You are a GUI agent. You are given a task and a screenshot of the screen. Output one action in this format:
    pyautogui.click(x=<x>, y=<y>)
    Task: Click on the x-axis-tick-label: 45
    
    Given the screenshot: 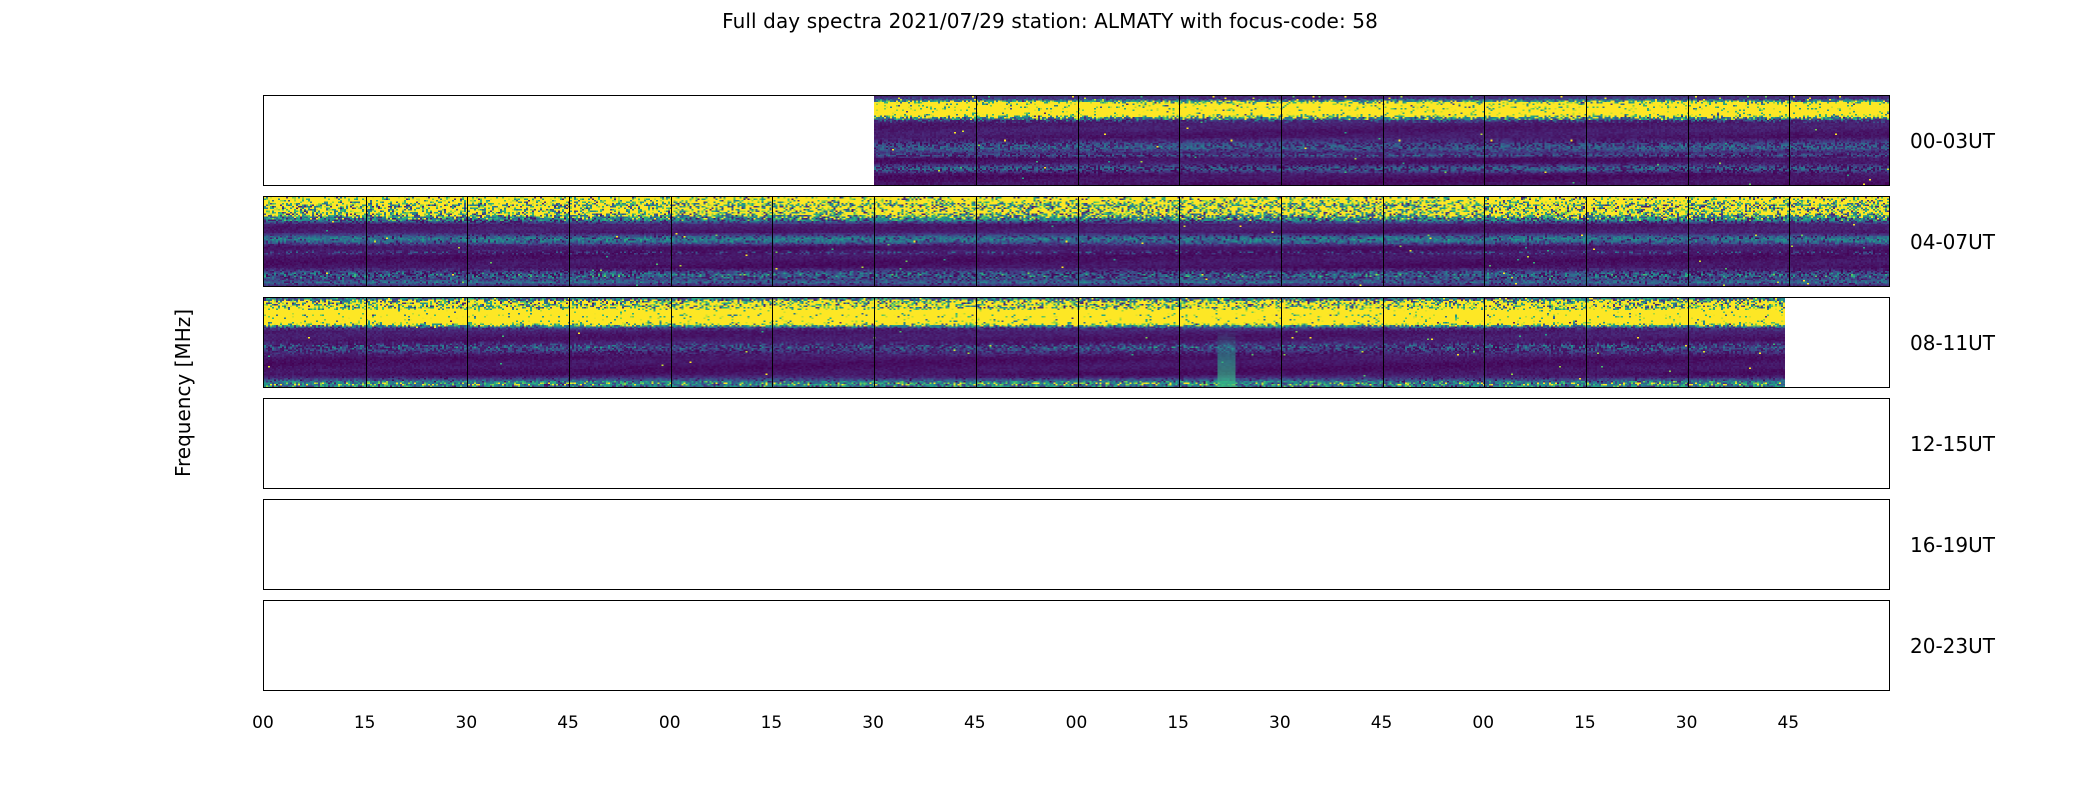 What is the action you would take?
    pyautogui.click(x=1788, y=723)
    